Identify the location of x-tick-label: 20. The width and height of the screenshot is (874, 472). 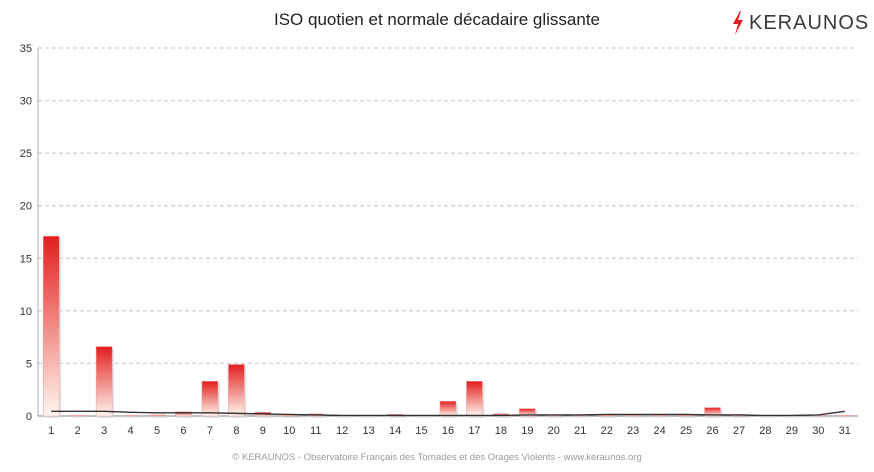
(554, 431).